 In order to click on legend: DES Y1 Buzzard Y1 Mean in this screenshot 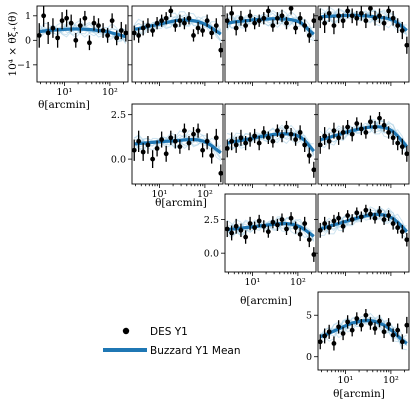, I will do `click(172, 341)`.